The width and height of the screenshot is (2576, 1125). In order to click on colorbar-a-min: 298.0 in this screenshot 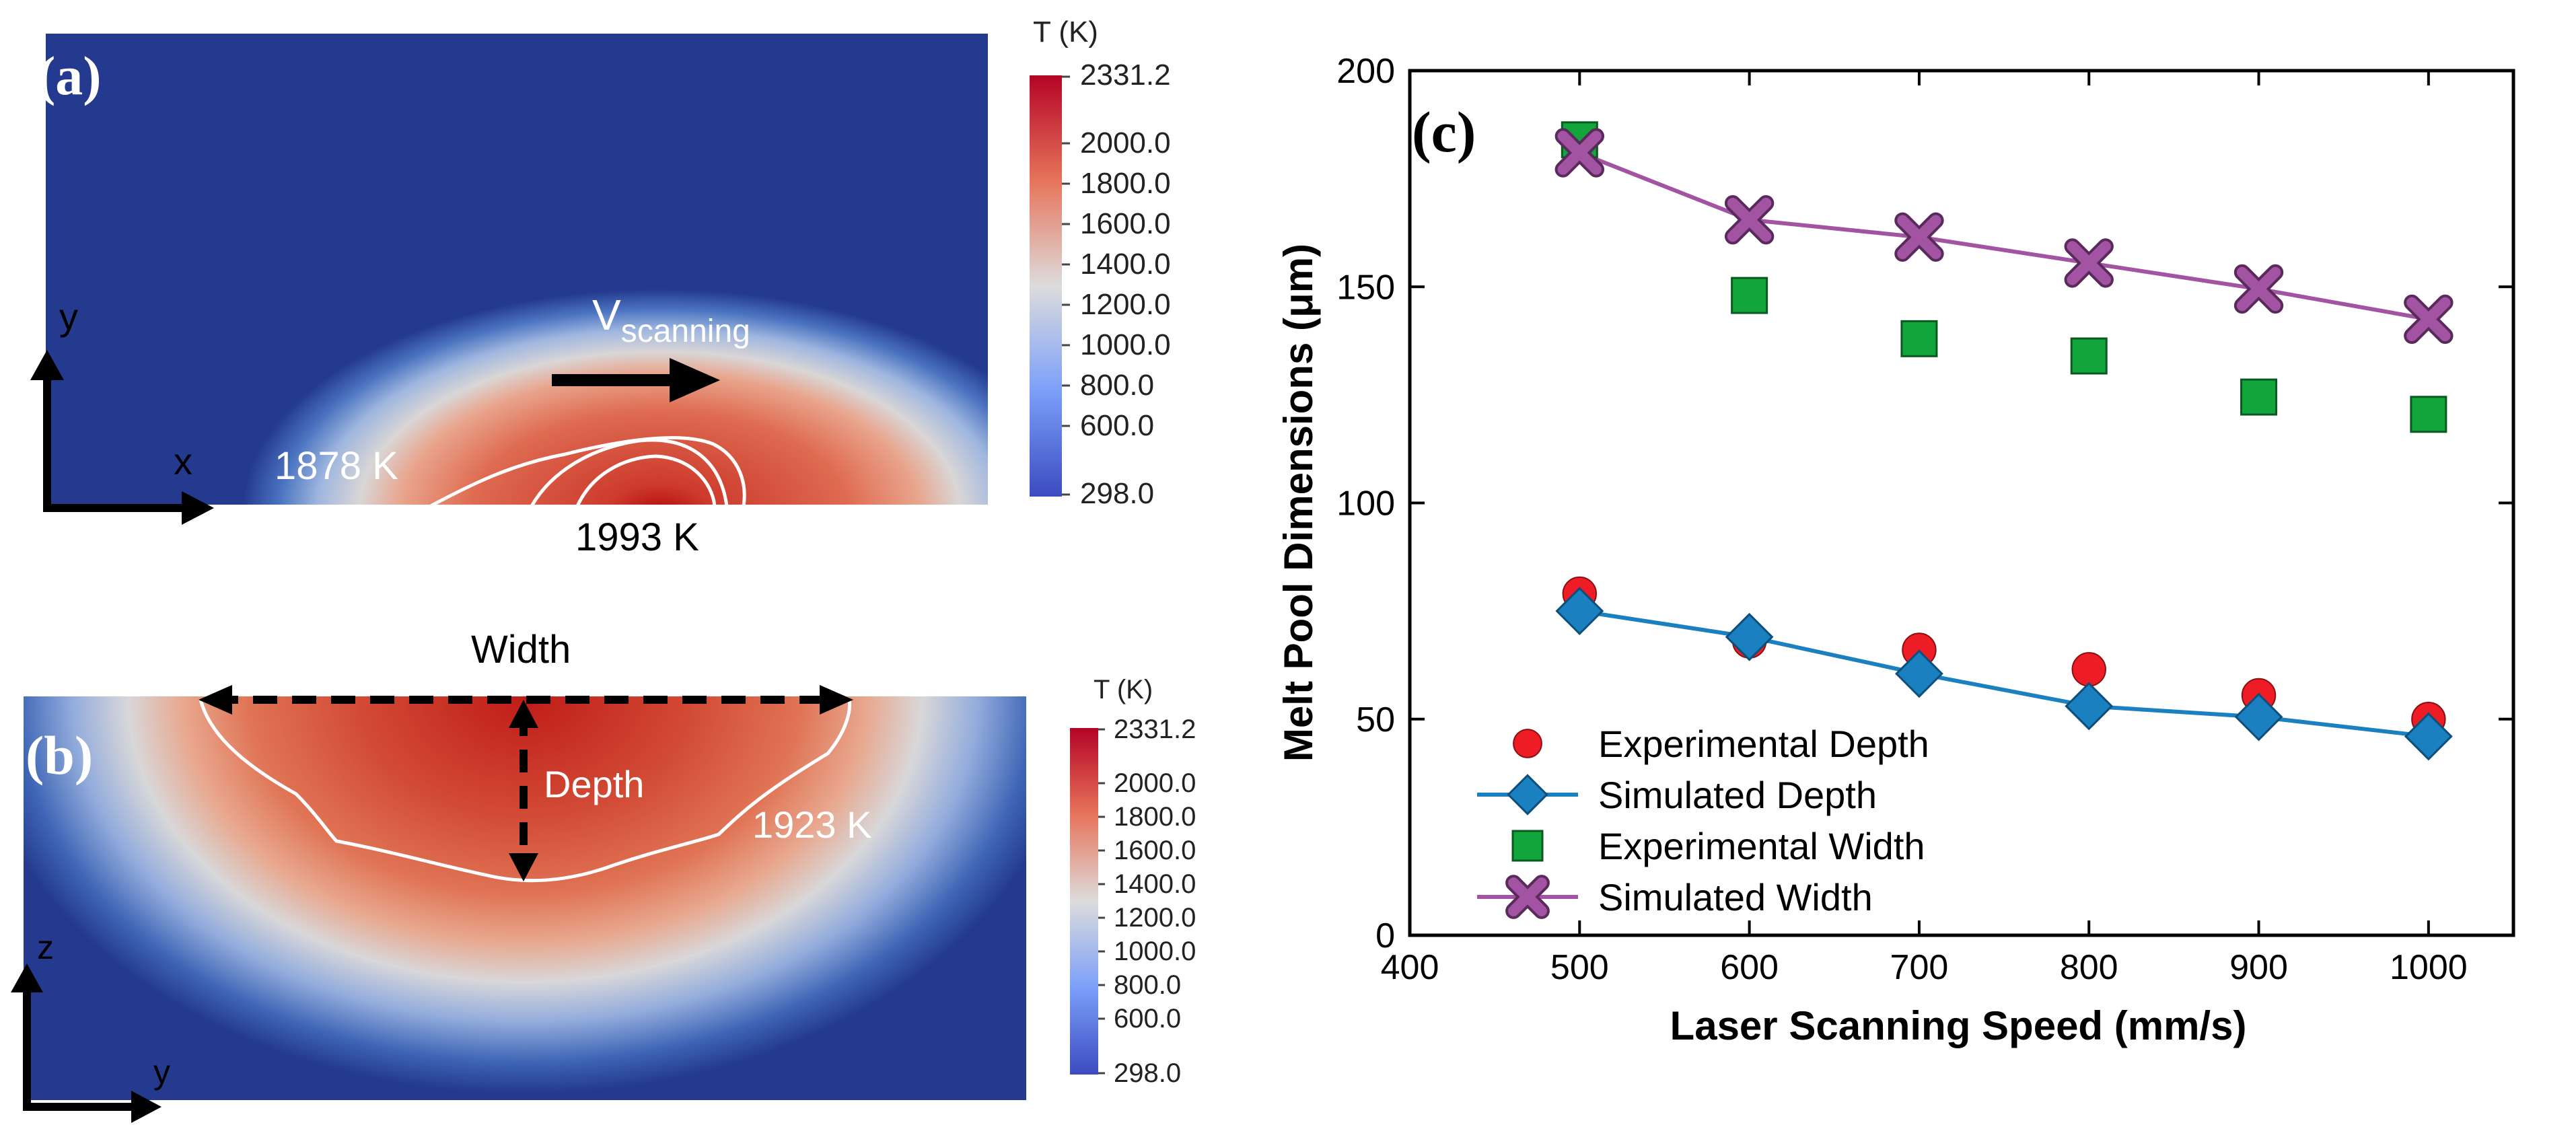, I will do `click(1117, 493)`.